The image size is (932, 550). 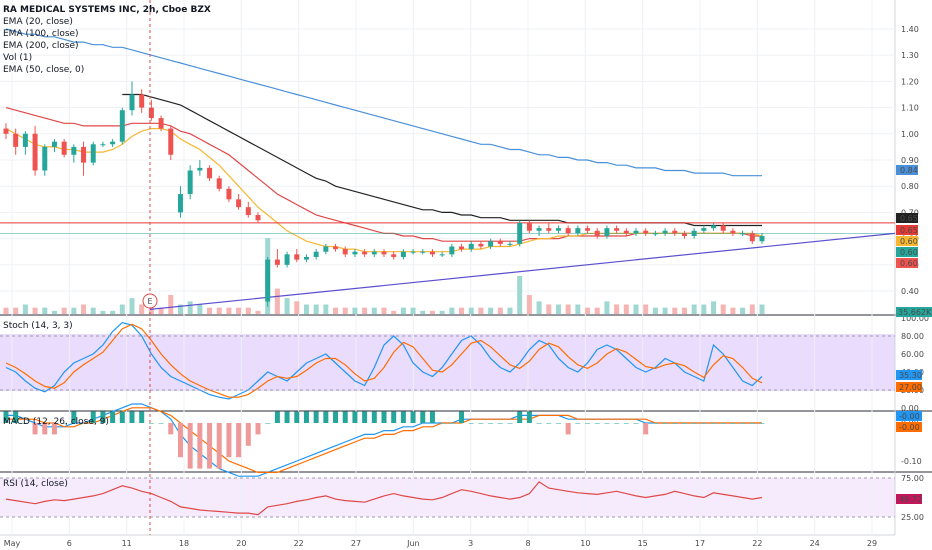 What do you see at coordinates (241, 543) in the screenshot?
I see `time-tick-label: 20` at bounding box center [241, 543].